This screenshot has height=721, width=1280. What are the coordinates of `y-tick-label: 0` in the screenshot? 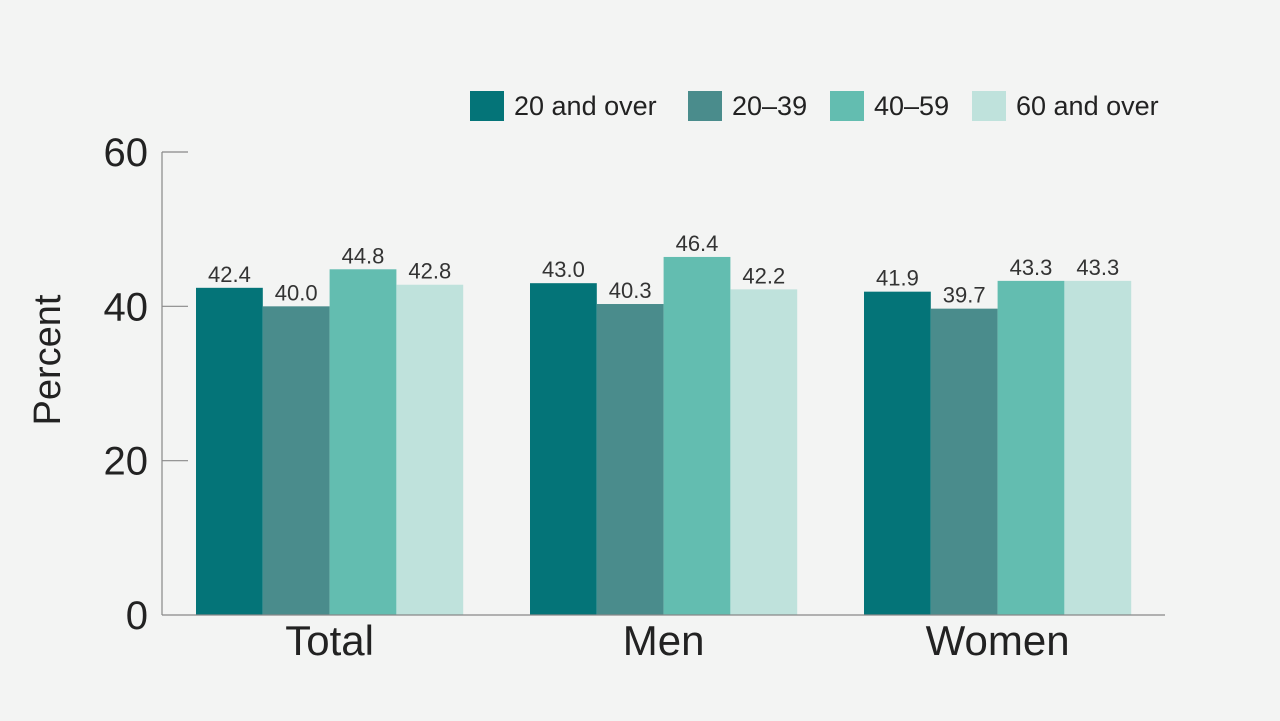 It's located at (137, 616).